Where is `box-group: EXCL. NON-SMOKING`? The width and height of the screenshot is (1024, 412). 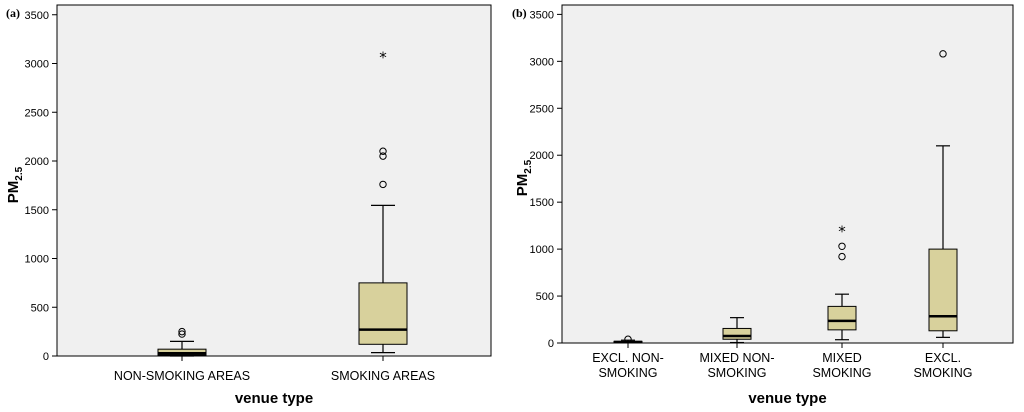 box-group: EXCL. NON-SMOKING is located at coordinates (628, 357).